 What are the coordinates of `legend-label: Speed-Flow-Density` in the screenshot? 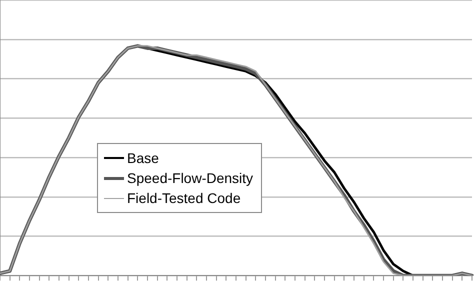 It's located at (190, 178).